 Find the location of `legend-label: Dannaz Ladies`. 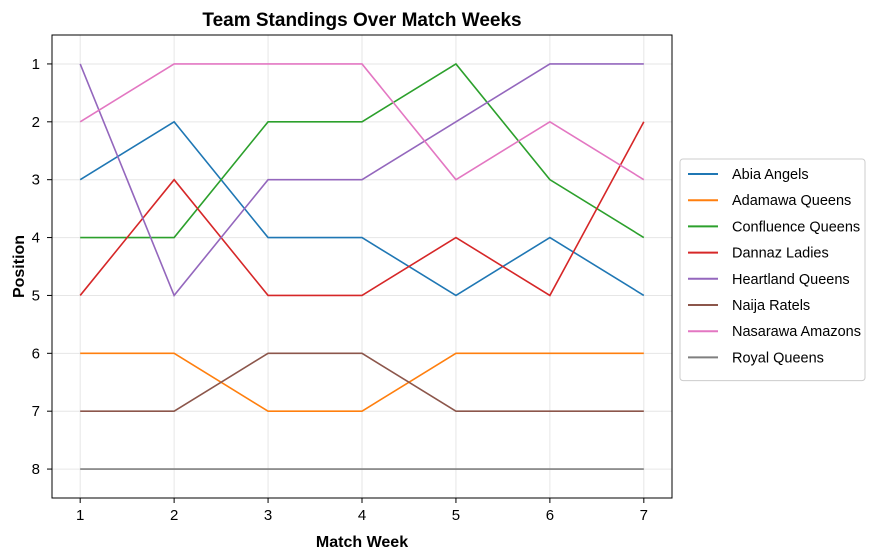

legend-label: Dannaz Ladies is located at coordinates (780, 254).